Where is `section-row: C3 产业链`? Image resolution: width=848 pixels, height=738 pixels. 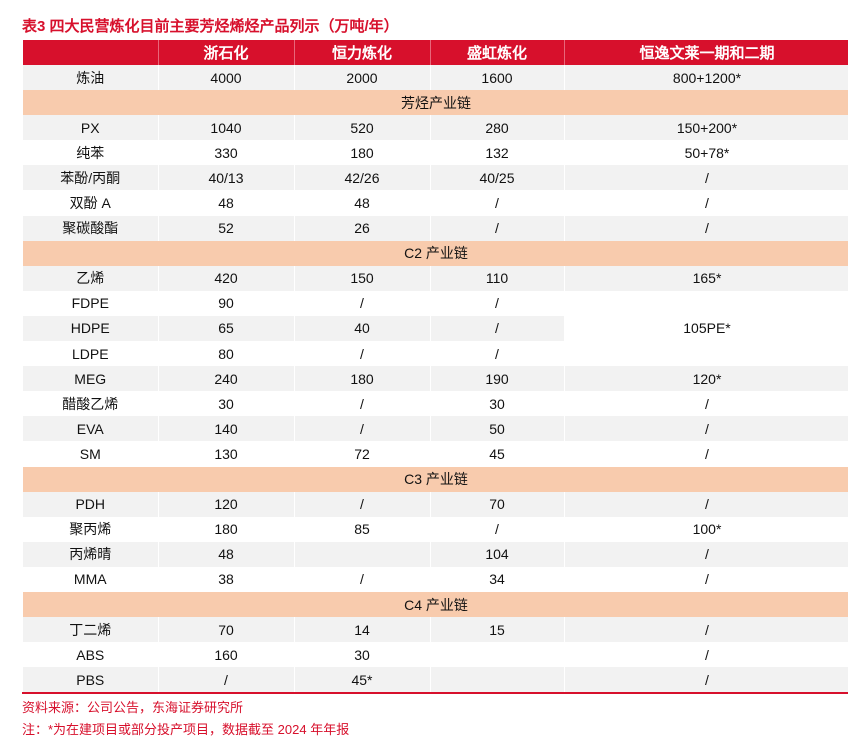
section-row: C3 产业链 is located at coordinates (435, 479).